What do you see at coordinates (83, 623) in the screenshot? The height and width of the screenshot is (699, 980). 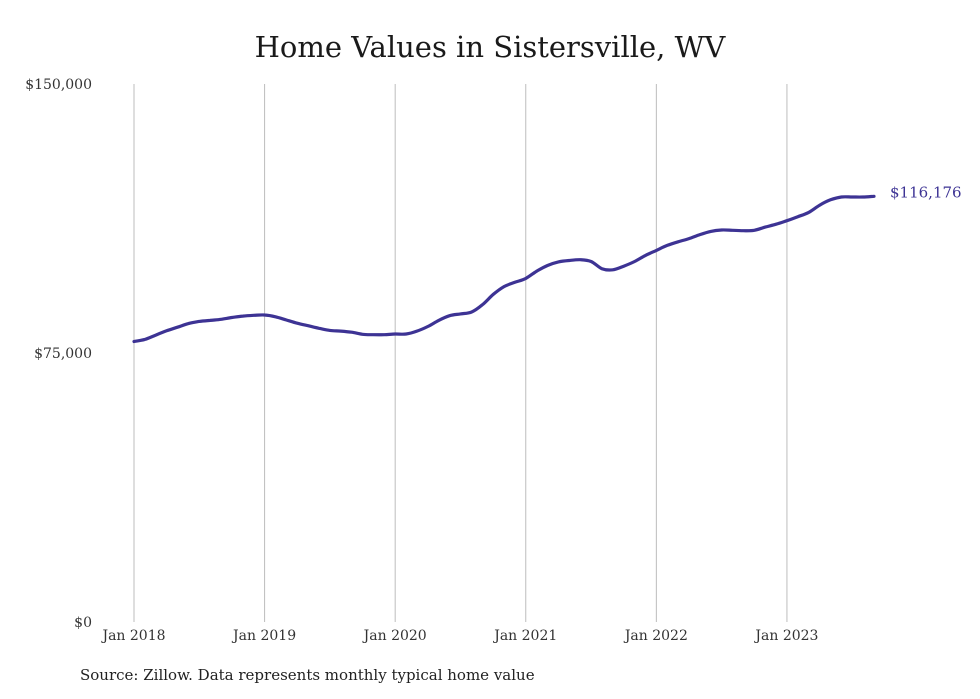 I see `y-tick-label: $0` at bounding box center [83, 623].